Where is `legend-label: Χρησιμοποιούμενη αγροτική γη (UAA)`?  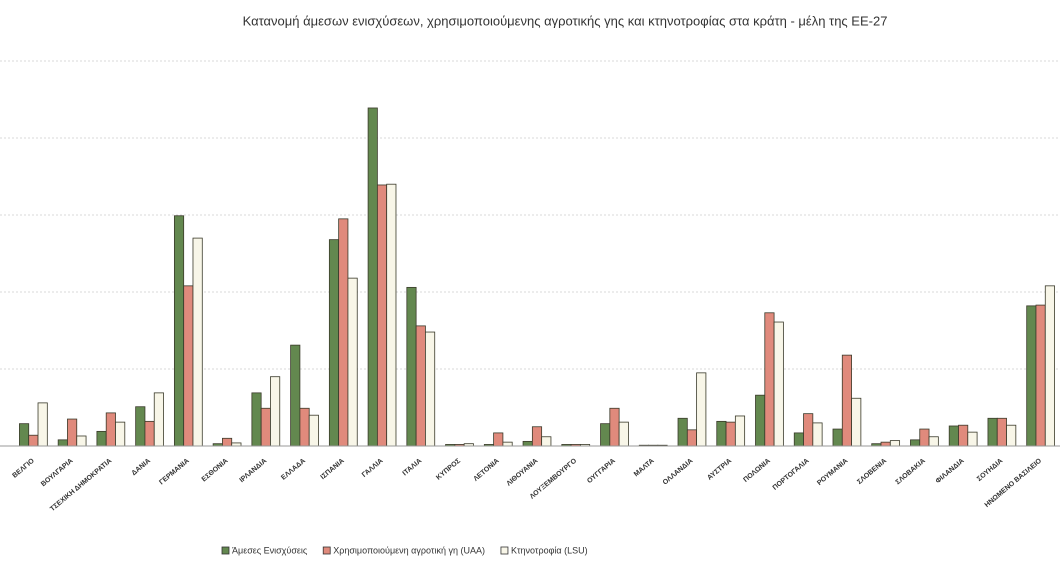
legend-label: Χρησιμοποιούμενη αγροτική γη (UAA) is located at coordinates (409, 550).